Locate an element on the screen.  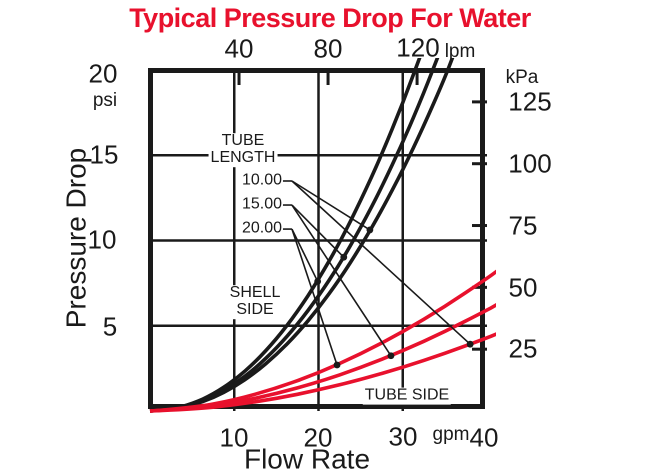
tube-side-curve-15.00 is located at coordinates (322, 357).